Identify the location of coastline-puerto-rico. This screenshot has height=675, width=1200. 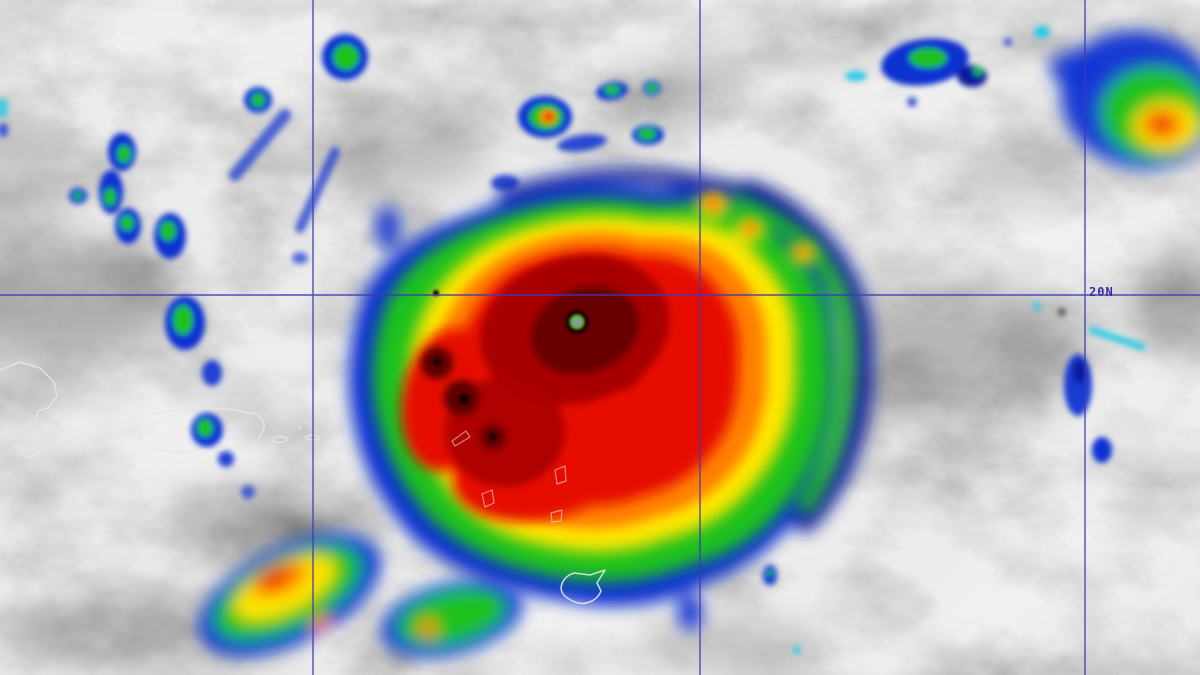
(201, 430).